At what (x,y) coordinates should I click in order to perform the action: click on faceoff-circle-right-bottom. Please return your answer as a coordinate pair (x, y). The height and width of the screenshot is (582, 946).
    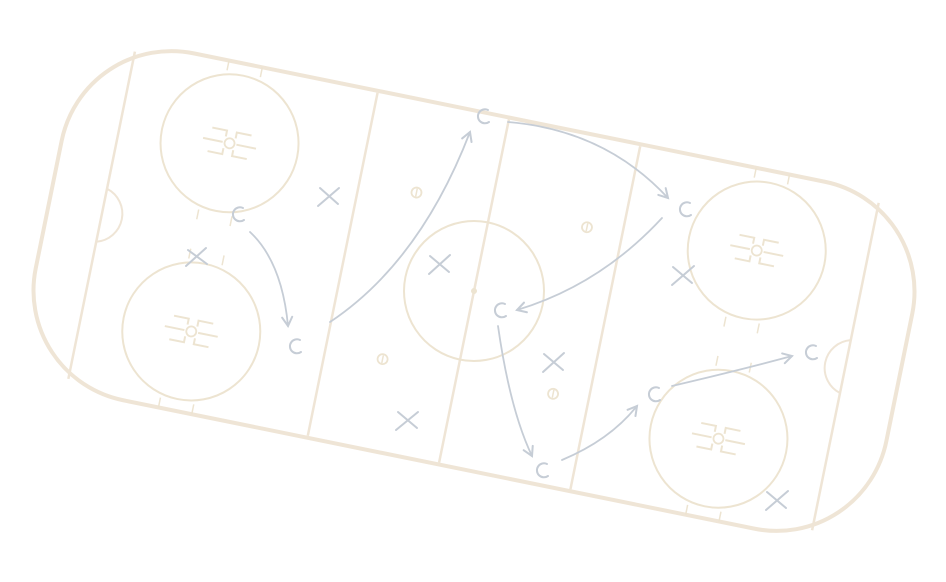
    Looking at the image, I should click on (718, 438).